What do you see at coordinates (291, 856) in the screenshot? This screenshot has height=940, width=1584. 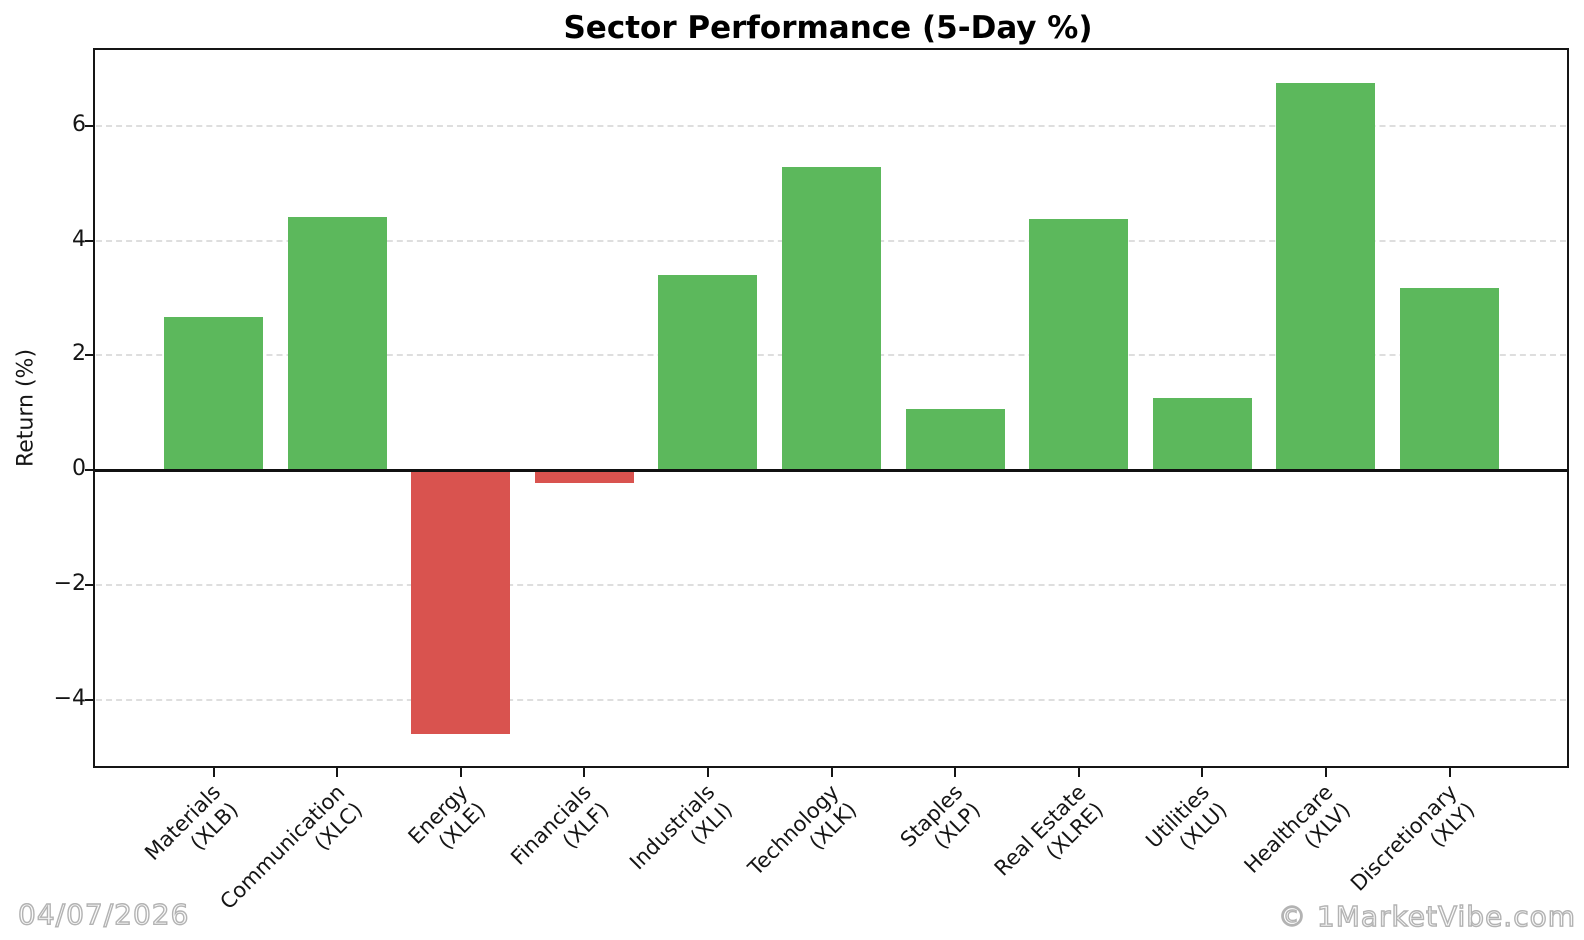 I see `x-tick-label: Communication (XLC)` at bounding box center [291, 856].